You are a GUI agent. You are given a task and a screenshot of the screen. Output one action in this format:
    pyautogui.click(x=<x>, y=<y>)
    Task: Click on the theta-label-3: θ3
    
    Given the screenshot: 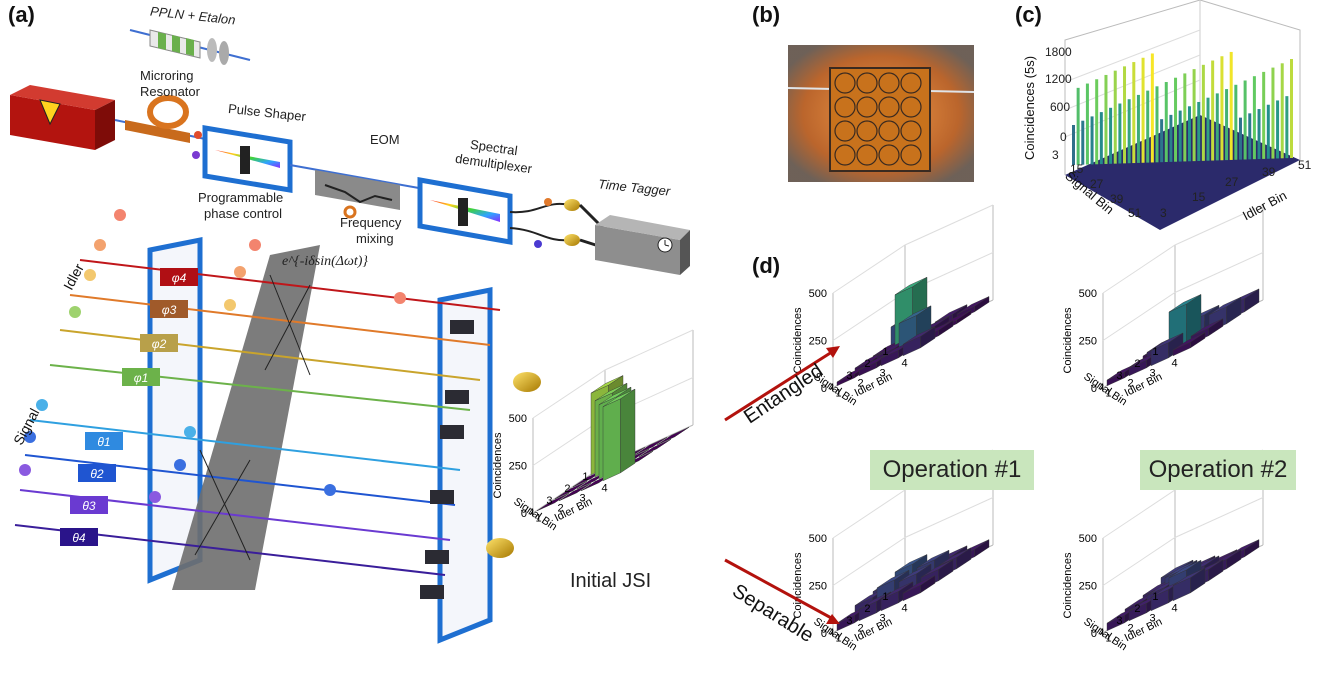 What is the action you would take?
    pyautogui.click(x=89, y=506)
    